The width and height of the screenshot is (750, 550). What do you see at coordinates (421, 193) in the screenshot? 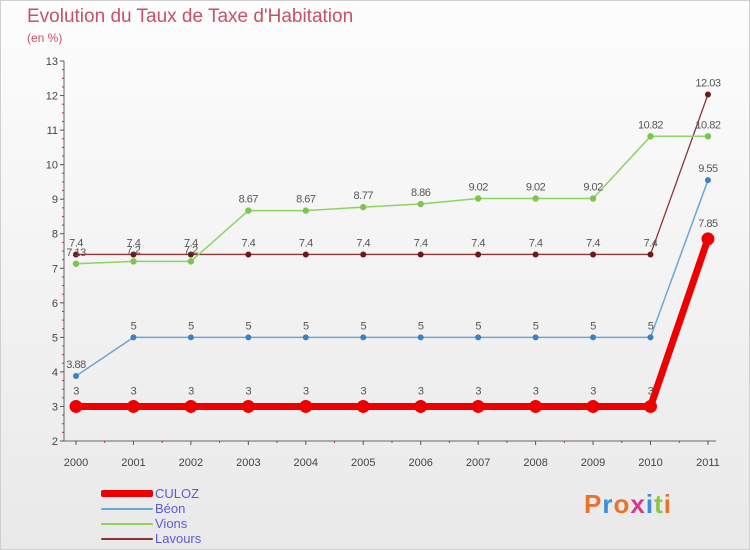
I see `data-label-vions: 8.86` at bounding box center [421, 193].